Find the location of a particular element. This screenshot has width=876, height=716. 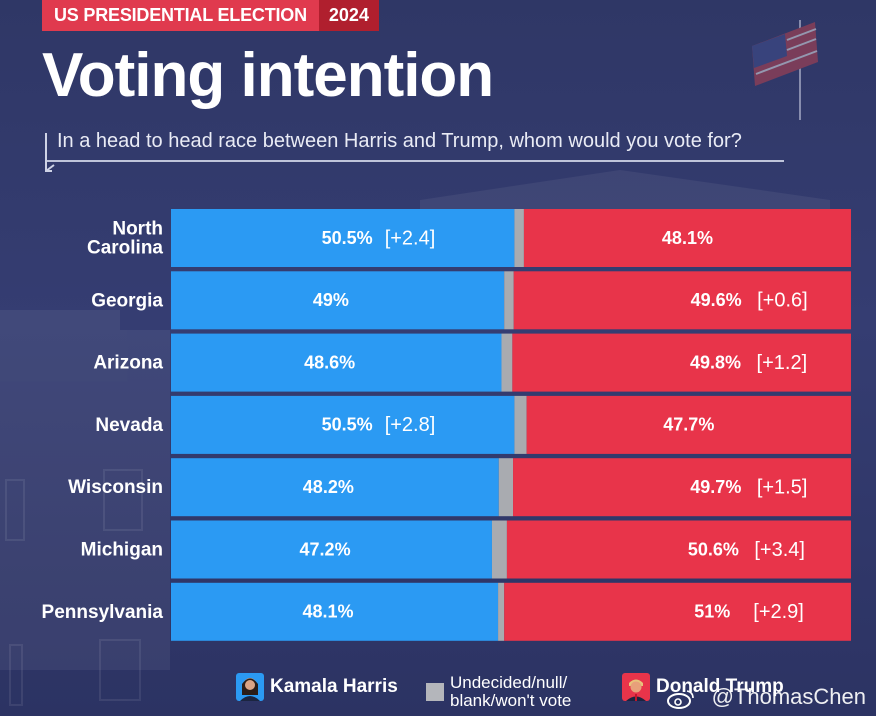

legend-item-undecided: Undecided/null/ blank/won't vote is located at coordinates (498, 692).